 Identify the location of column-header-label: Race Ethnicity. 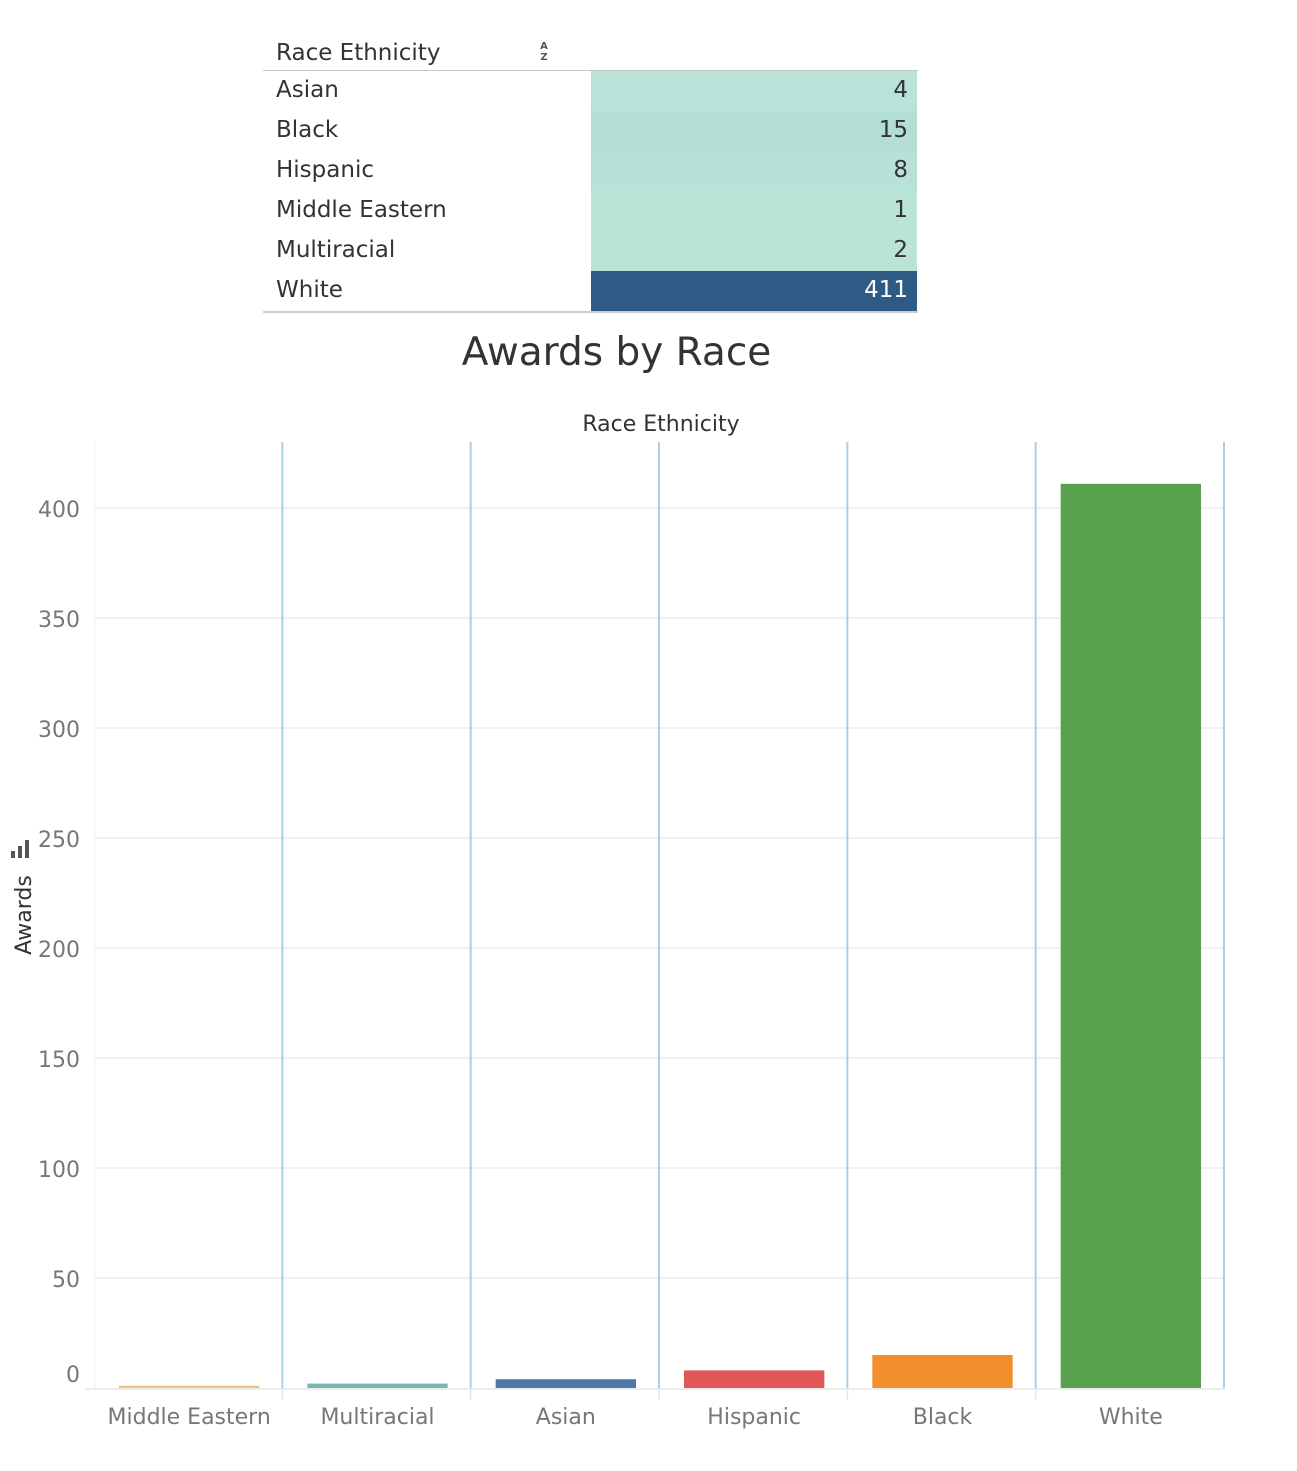
(660, 424).